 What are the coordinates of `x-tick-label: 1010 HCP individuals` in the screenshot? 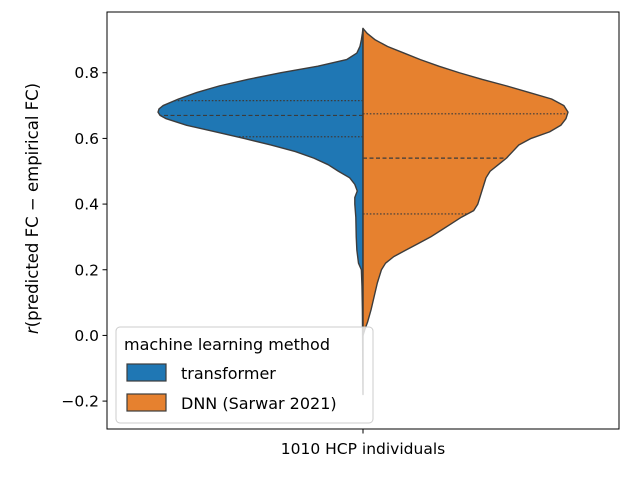 It's located at (363, 449).